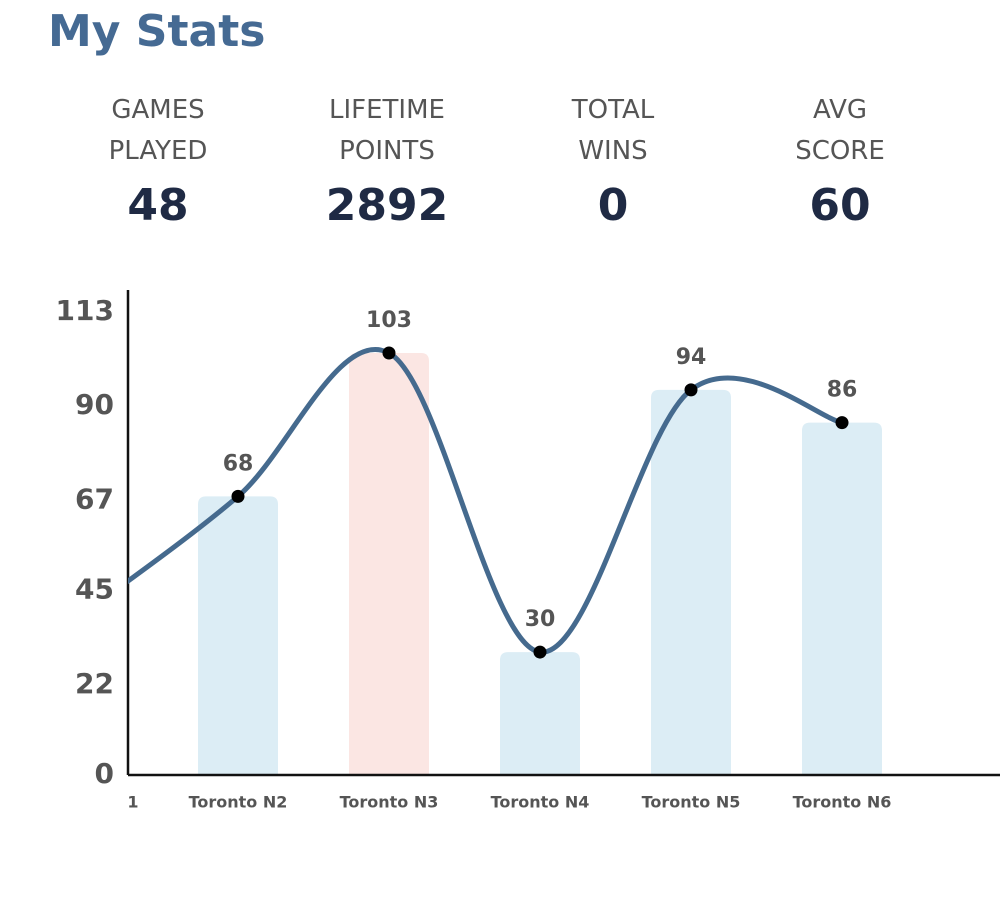  I want to click on stat-label: TOTAL WINS, so click(613, 130).